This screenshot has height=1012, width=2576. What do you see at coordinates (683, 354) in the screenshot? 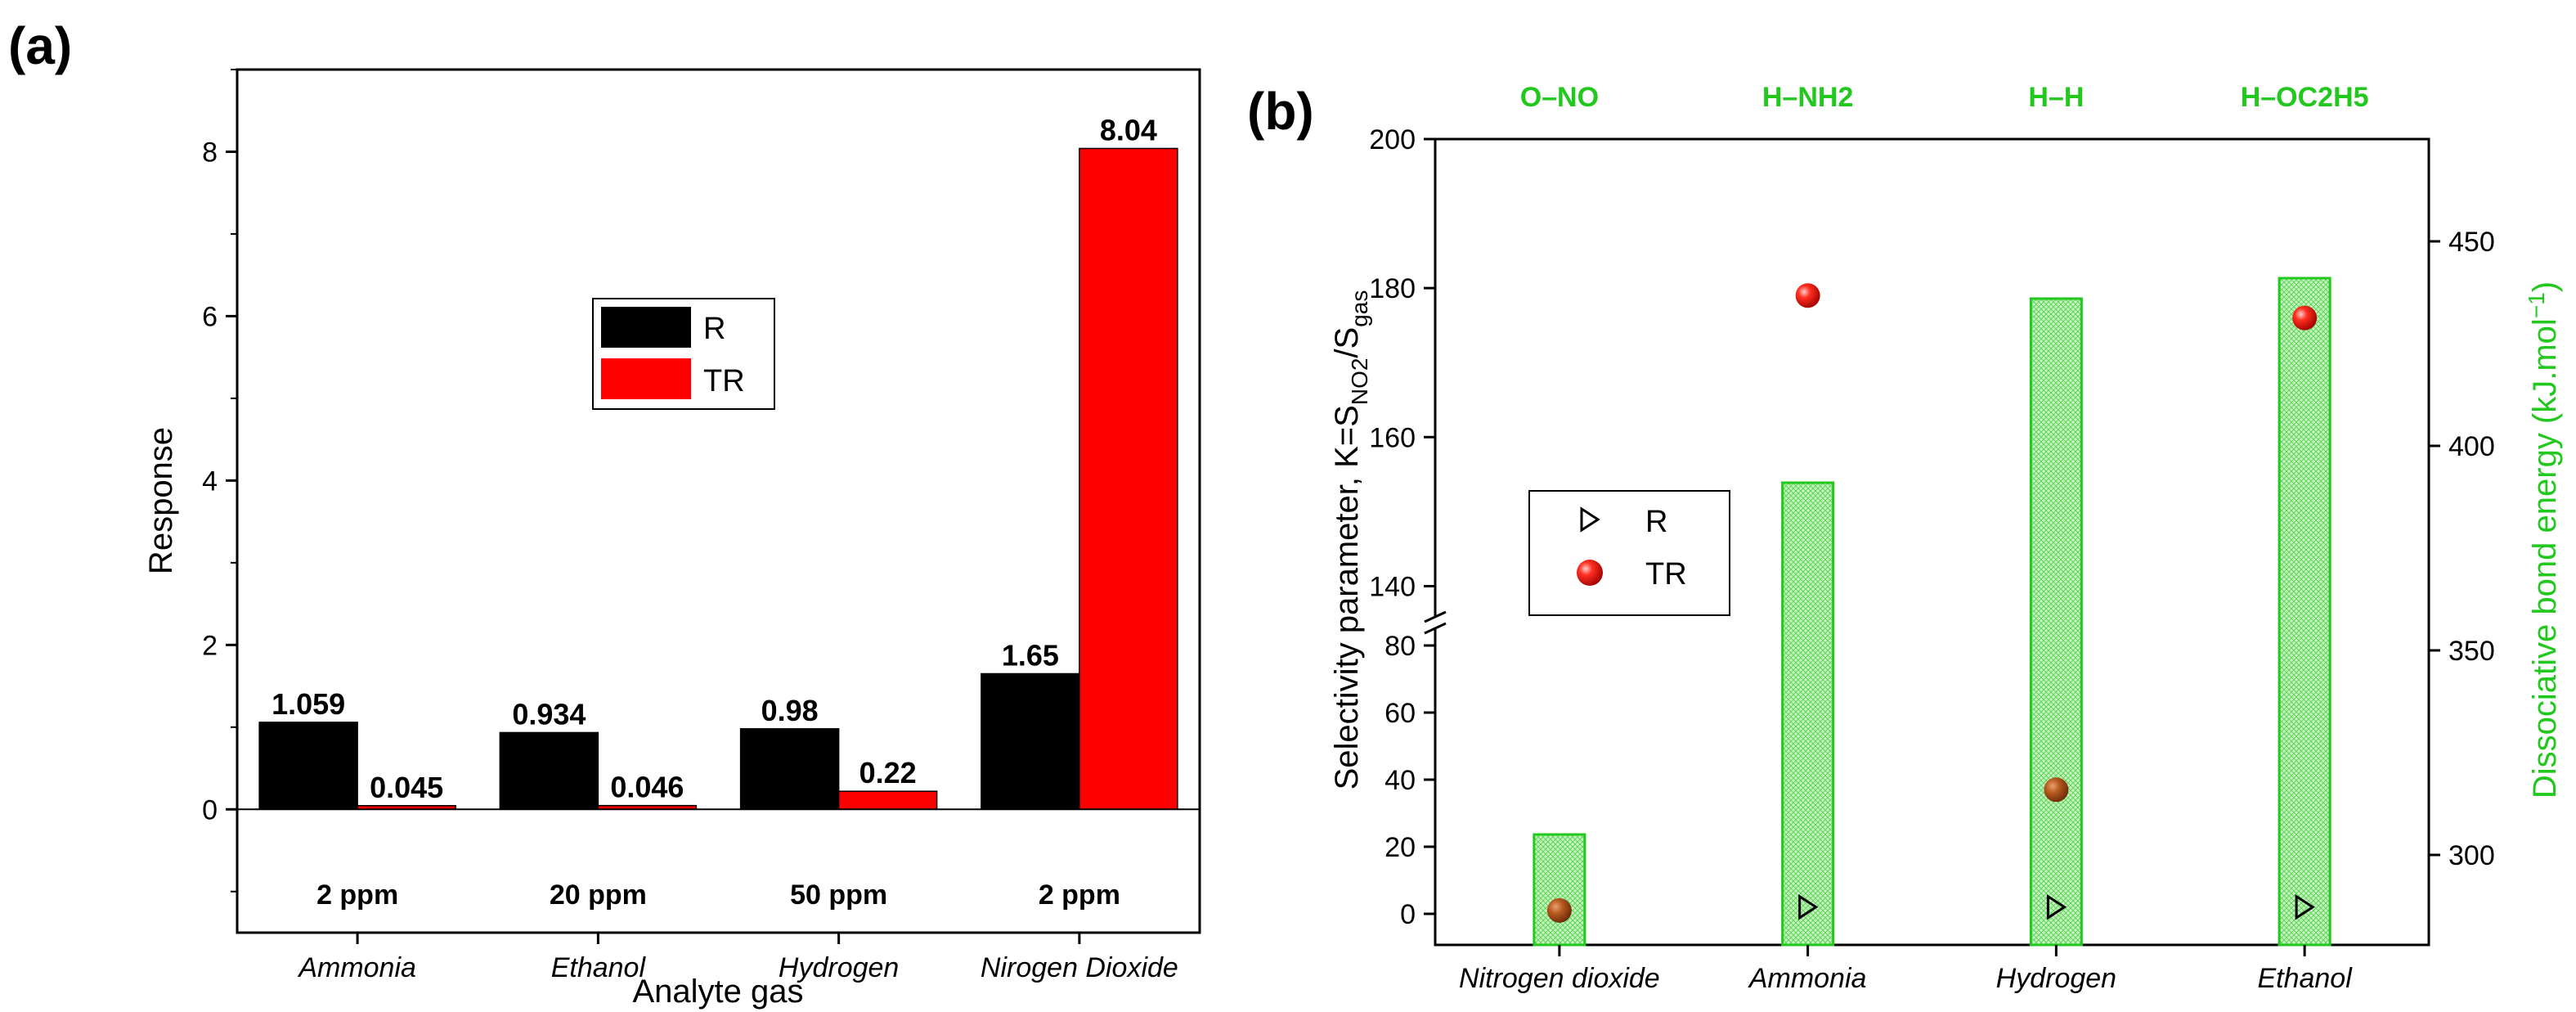
I see `panel-a-legend: R TR` at bounding box center [683, 354].